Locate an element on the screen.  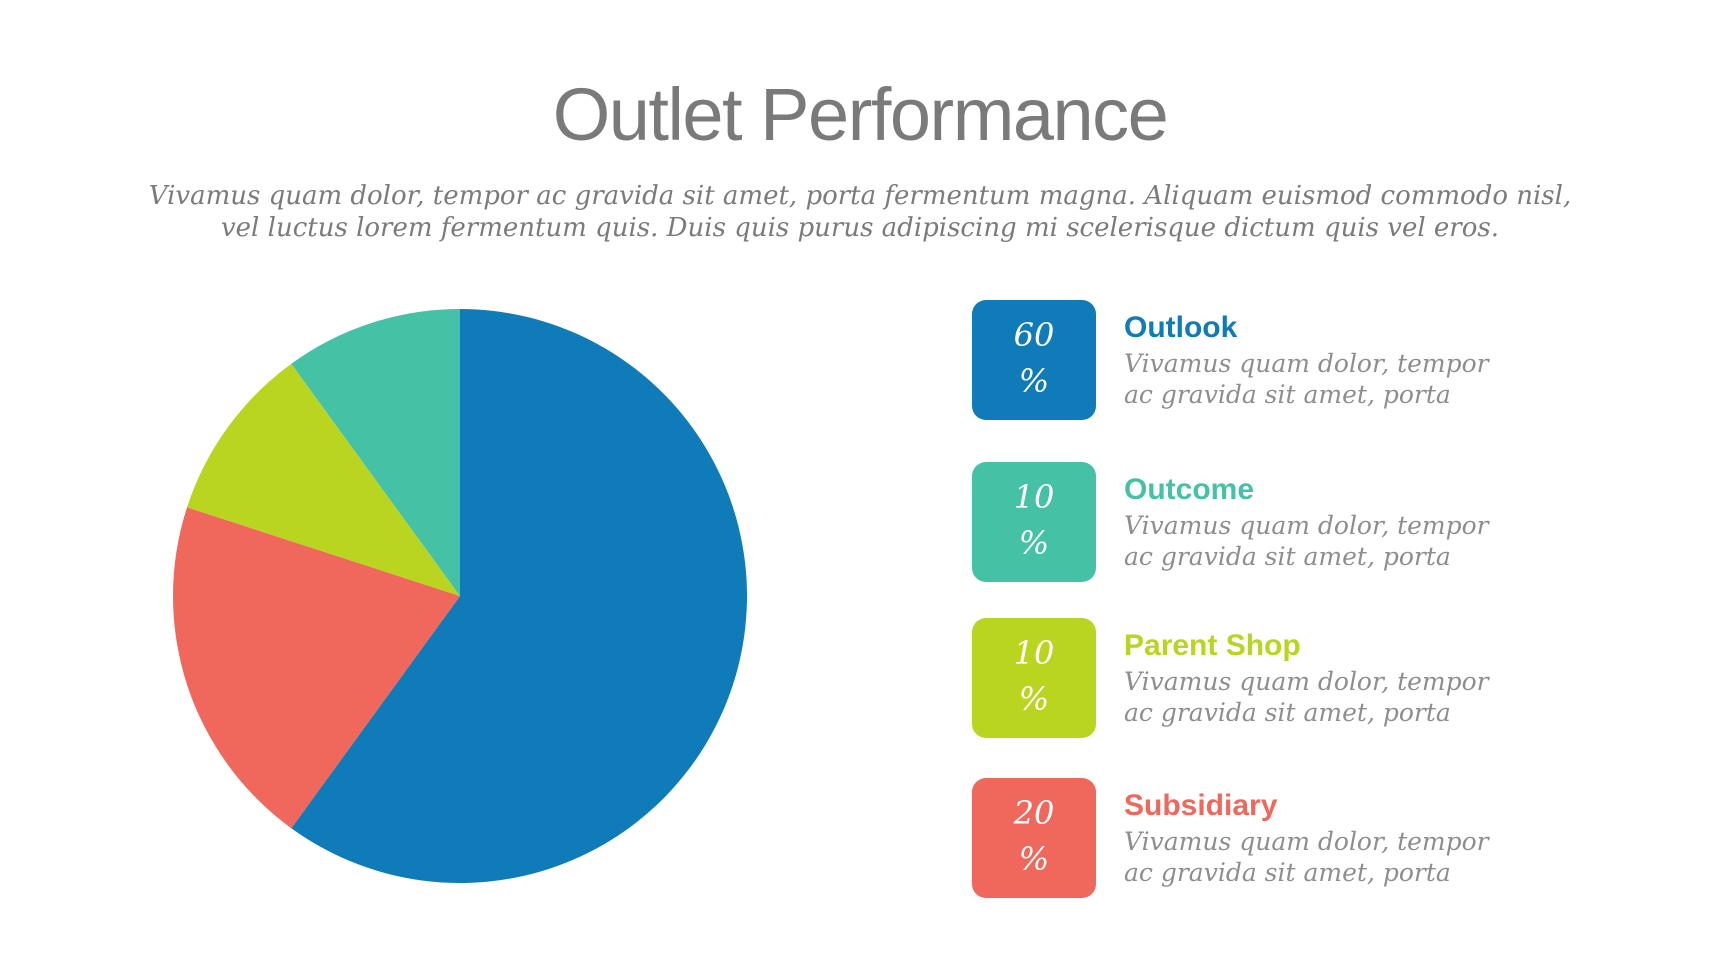
page-title: Outlet Performance is located at coordinates (860, 114).